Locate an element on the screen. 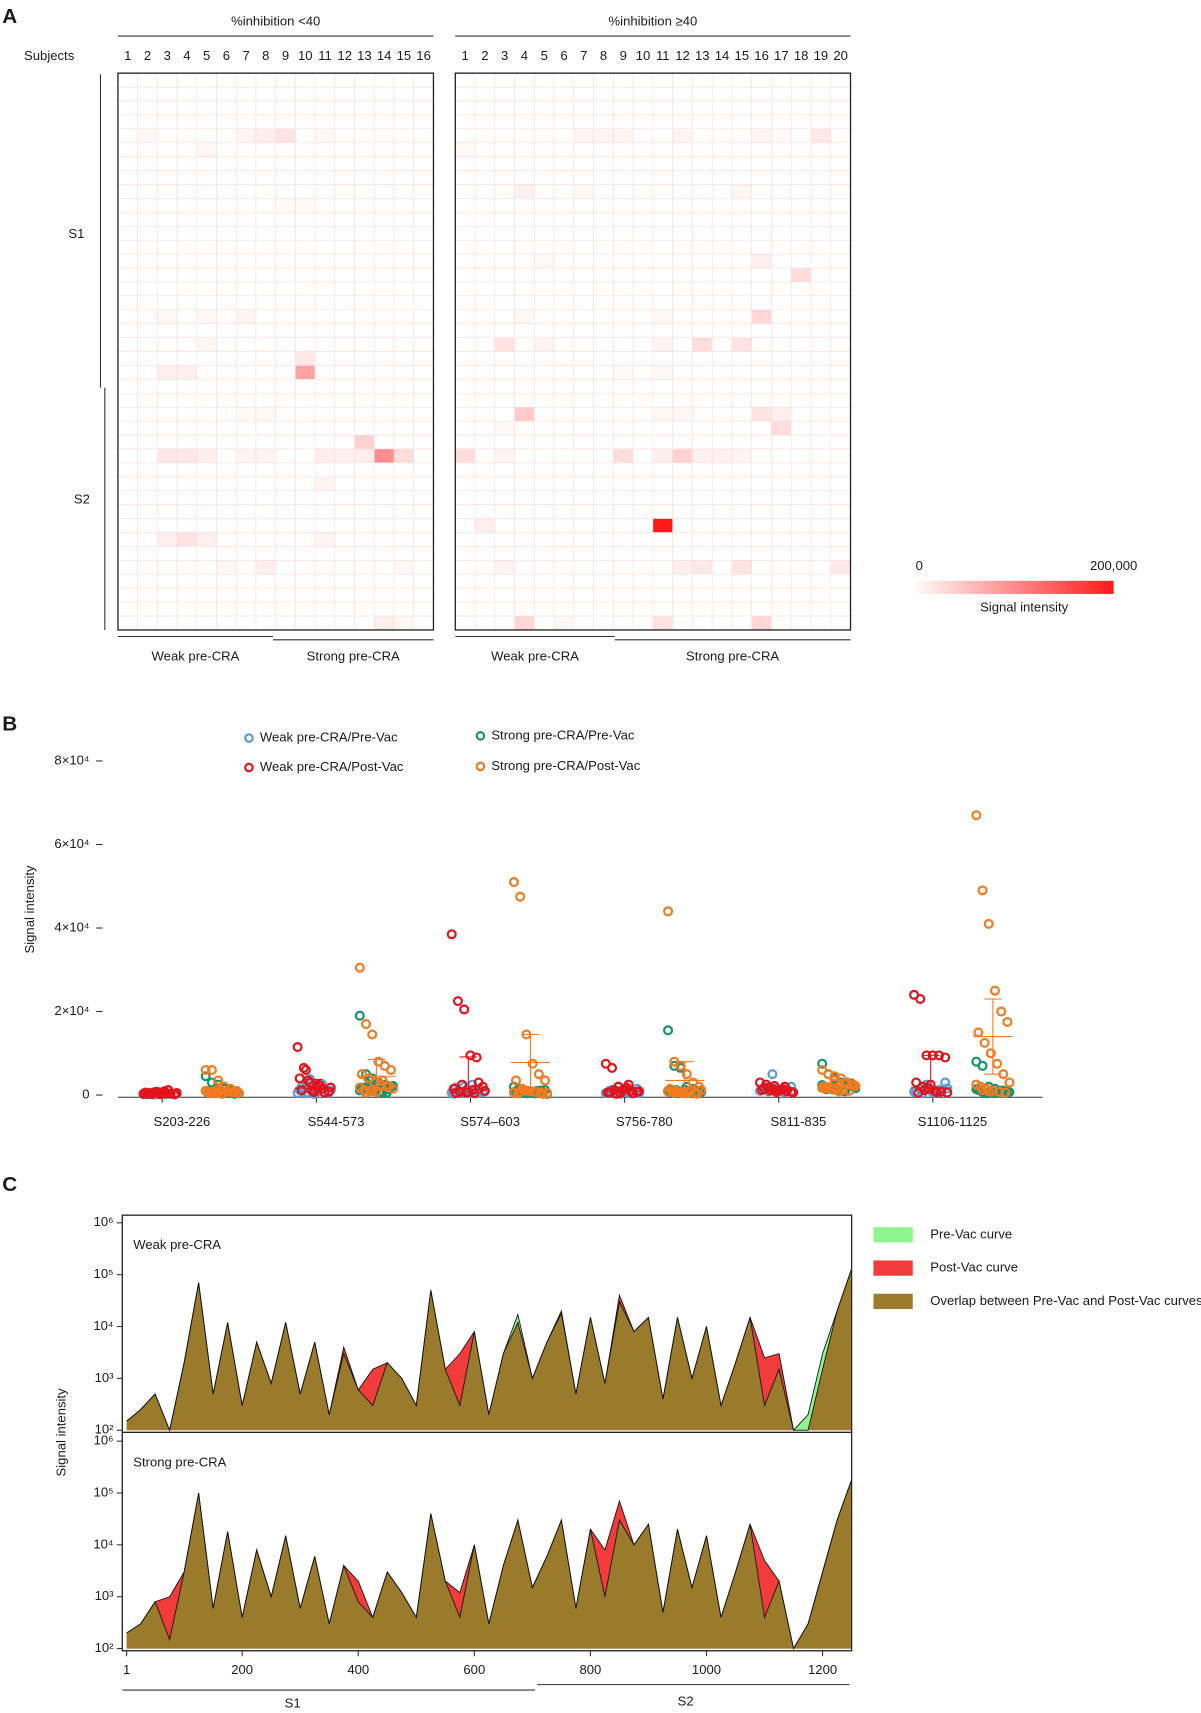  legend-label: Post-Vac curve is located at coordinates (974, 1267).